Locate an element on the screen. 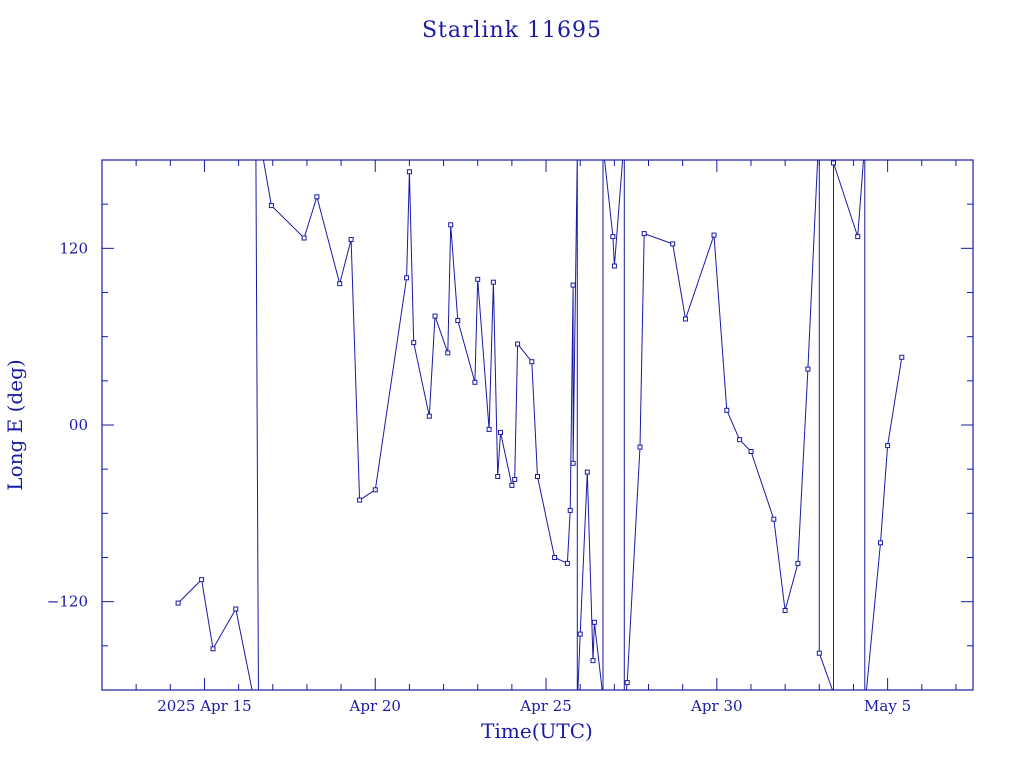  x-axis-label: Time(UTC) is located at coordinates (537, 731).